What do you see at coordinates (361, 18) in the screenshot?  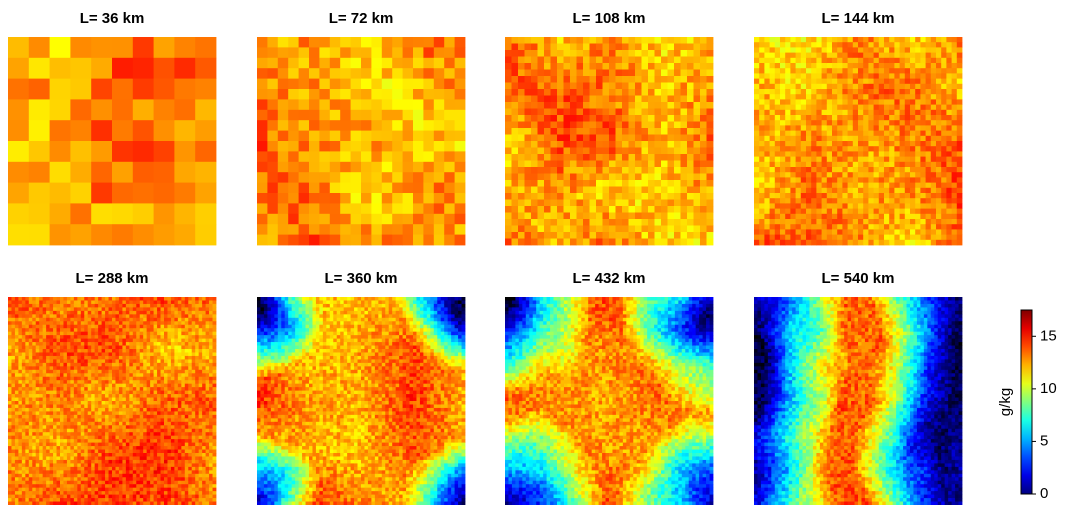 I see `panel-title: L= 72 km` at bounding box center [361, 18].